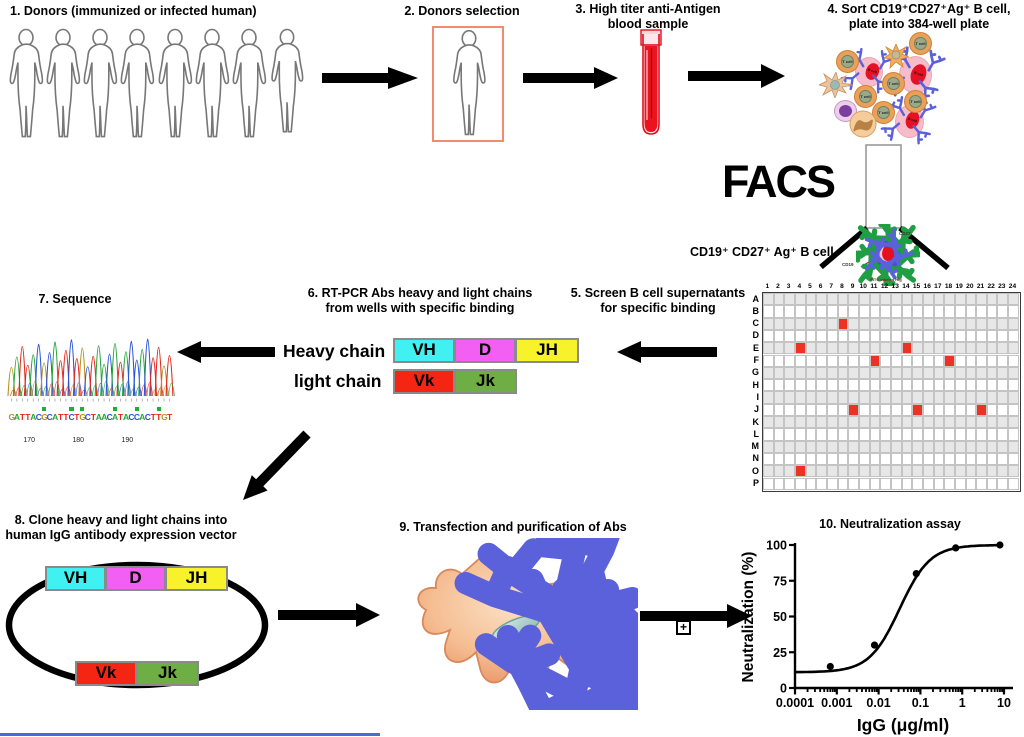  I want to click on gene-d: D, so click(485, 350).